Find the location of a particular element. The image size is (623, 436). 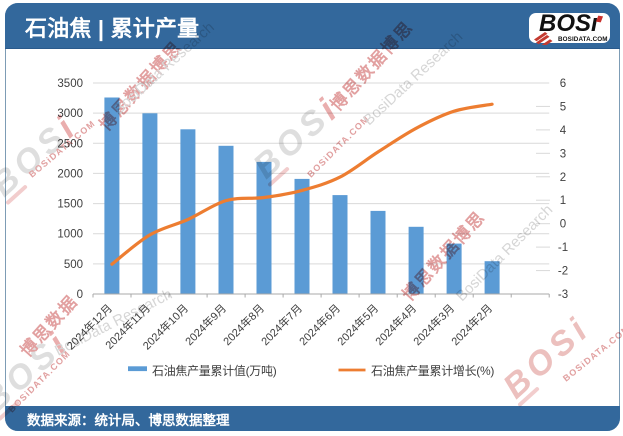

svg-text: 4 is located at coordinates (563, 131).